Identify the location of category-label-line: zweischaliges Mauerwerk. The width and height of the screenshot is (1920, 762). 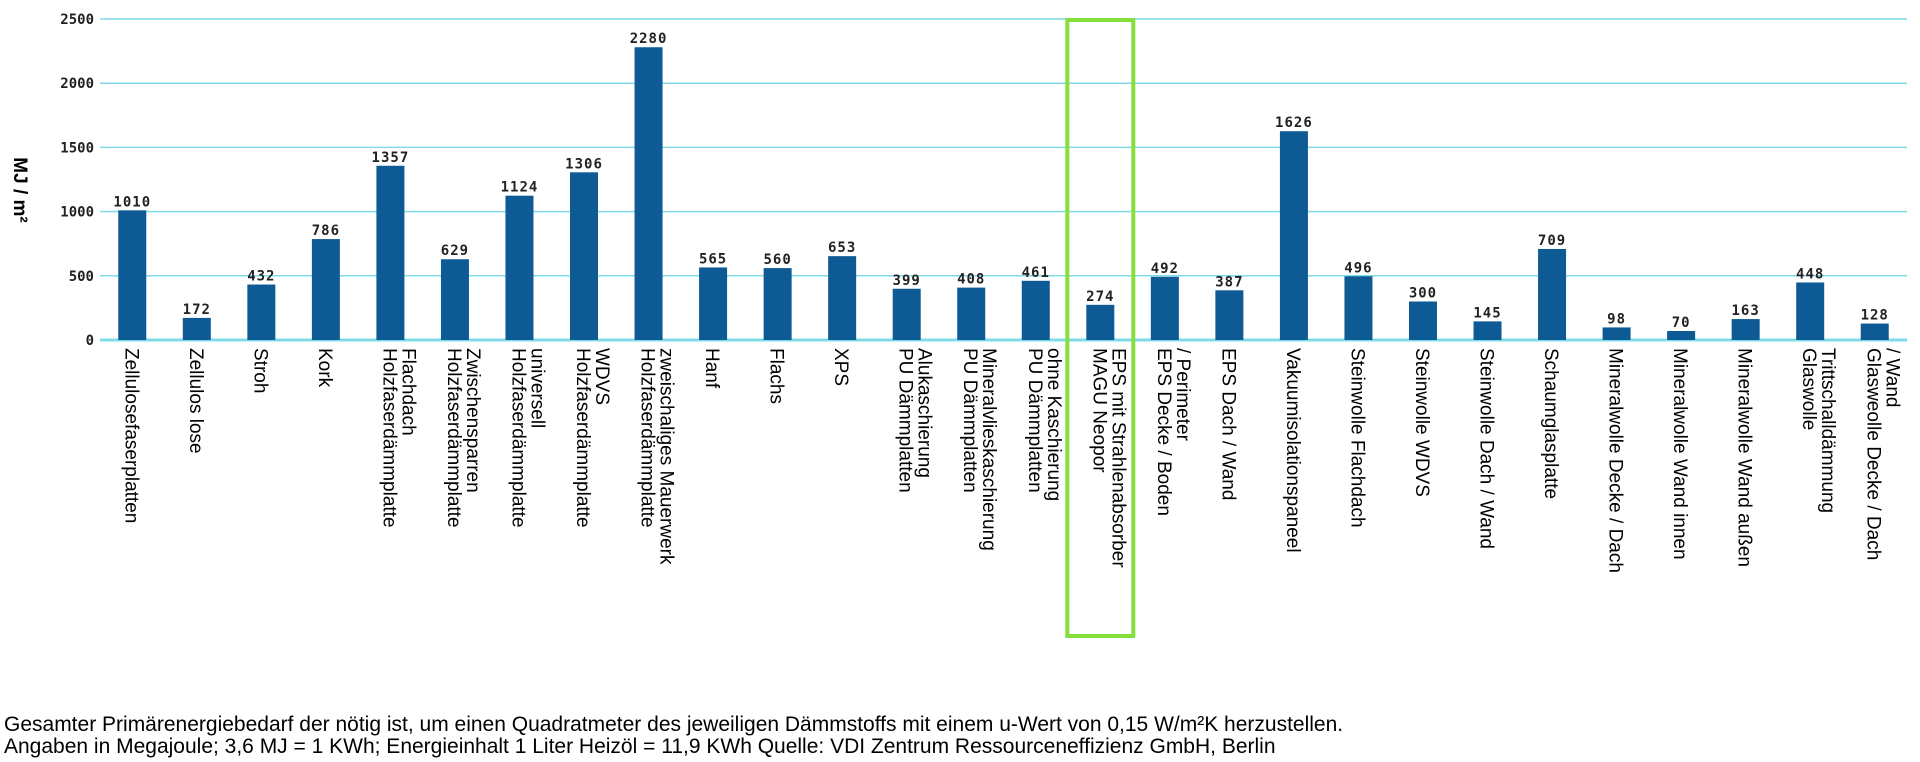
(666, 456).